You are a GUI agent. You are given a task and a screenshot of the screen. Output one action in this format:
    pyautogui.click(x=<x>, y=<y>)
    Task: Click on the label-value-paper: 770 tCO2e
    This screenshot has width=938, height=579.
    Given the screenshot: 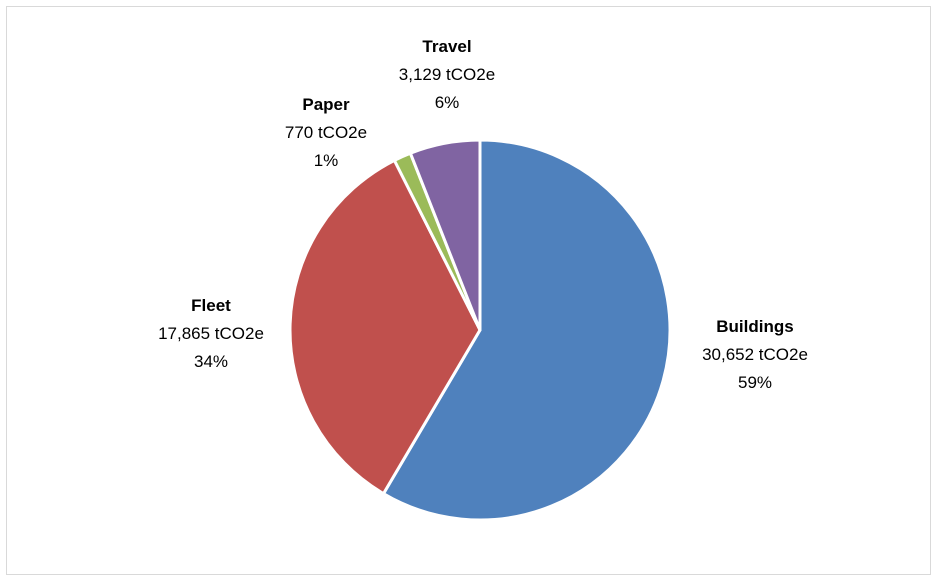 What is the action you would take?
    pyautogui.click(x=326, y=132)
    